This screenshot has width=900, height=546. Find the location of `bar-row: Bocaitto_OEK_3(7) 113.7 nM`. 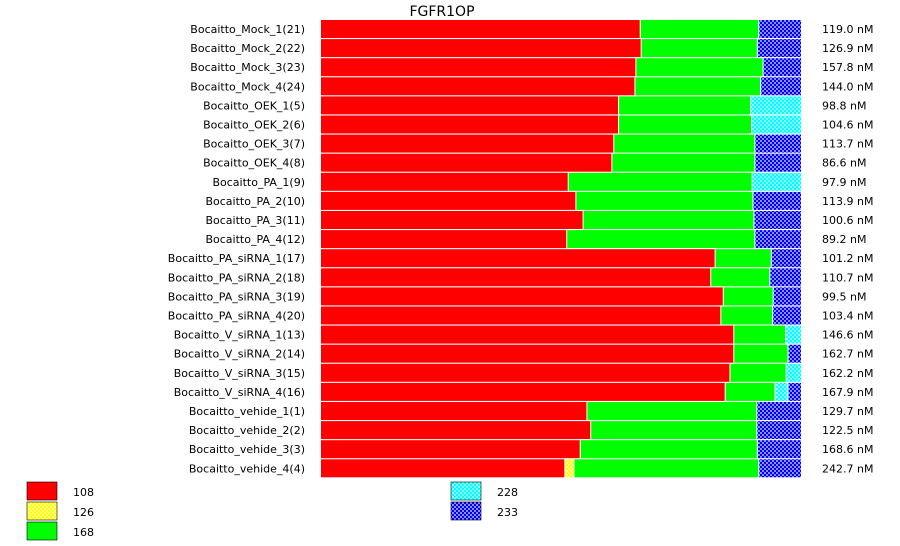

bar-row: Bocaitto_OEK_3(7) 113.7 nM is located at coordinates (538, 143).